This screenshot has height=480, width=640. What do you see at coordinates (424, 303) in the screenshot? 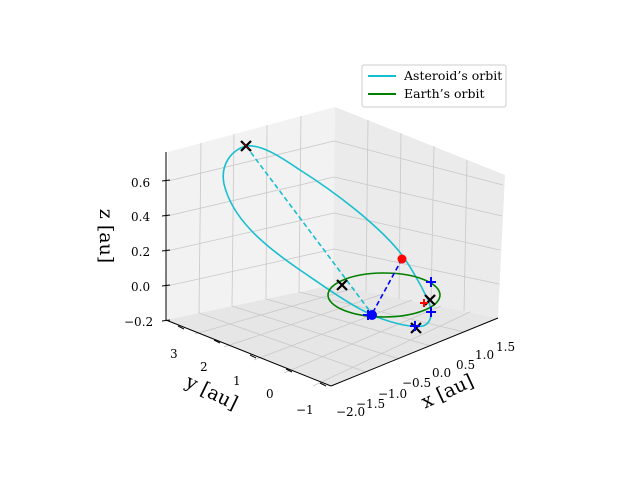
I see `plus-marker-red` at bounding box center [424, 303].